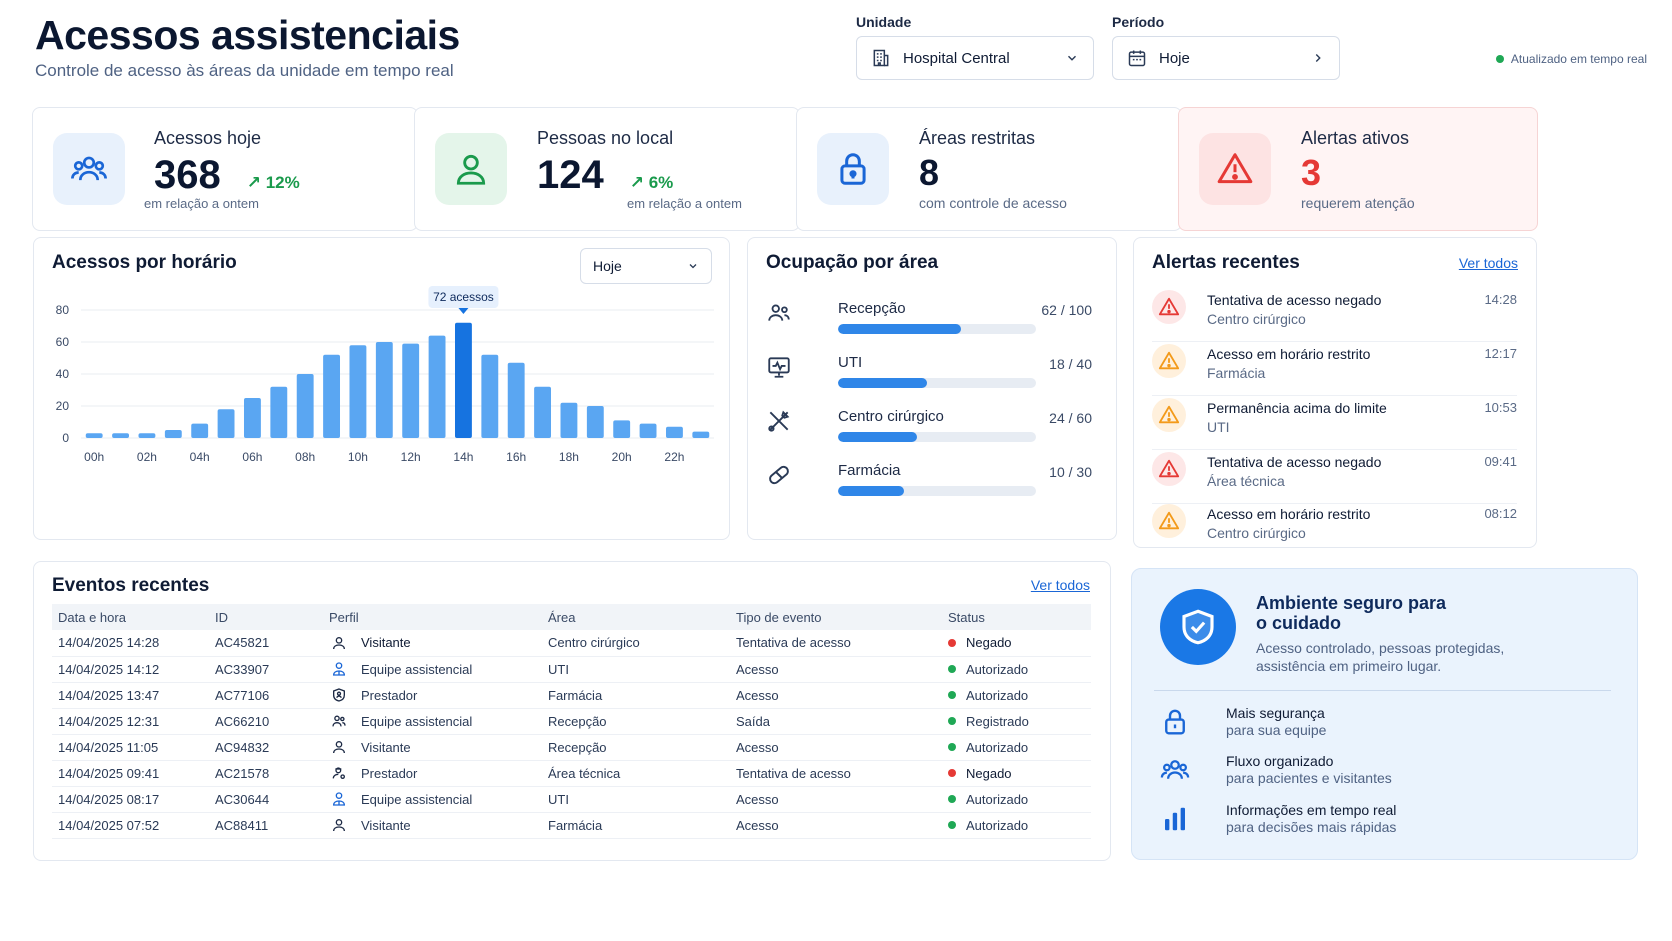 The width and height of the screenshot is (1672, 941). What do you see at coordinates (65, 438) in the screenshot?
I see `y-tick-label: 0` at bounding box center [65, 438].